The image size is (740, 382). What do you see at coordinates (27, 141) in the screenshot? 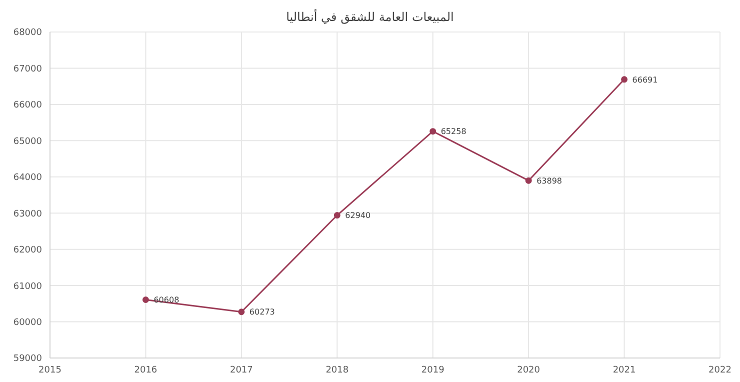
I see `y-tick-label: 65000` at bounding box center [27, 141].